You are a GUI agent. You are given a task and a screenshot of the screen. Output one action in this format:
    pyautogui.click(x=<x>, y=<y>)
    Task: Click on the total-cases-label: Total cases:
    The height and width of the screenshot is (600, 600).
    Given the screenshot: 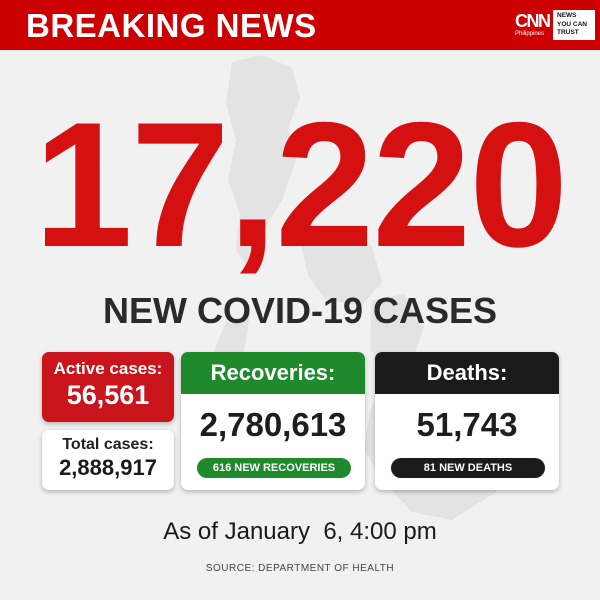 What is the action you would take?
    pyautogui.click(x=108, y=444)
    